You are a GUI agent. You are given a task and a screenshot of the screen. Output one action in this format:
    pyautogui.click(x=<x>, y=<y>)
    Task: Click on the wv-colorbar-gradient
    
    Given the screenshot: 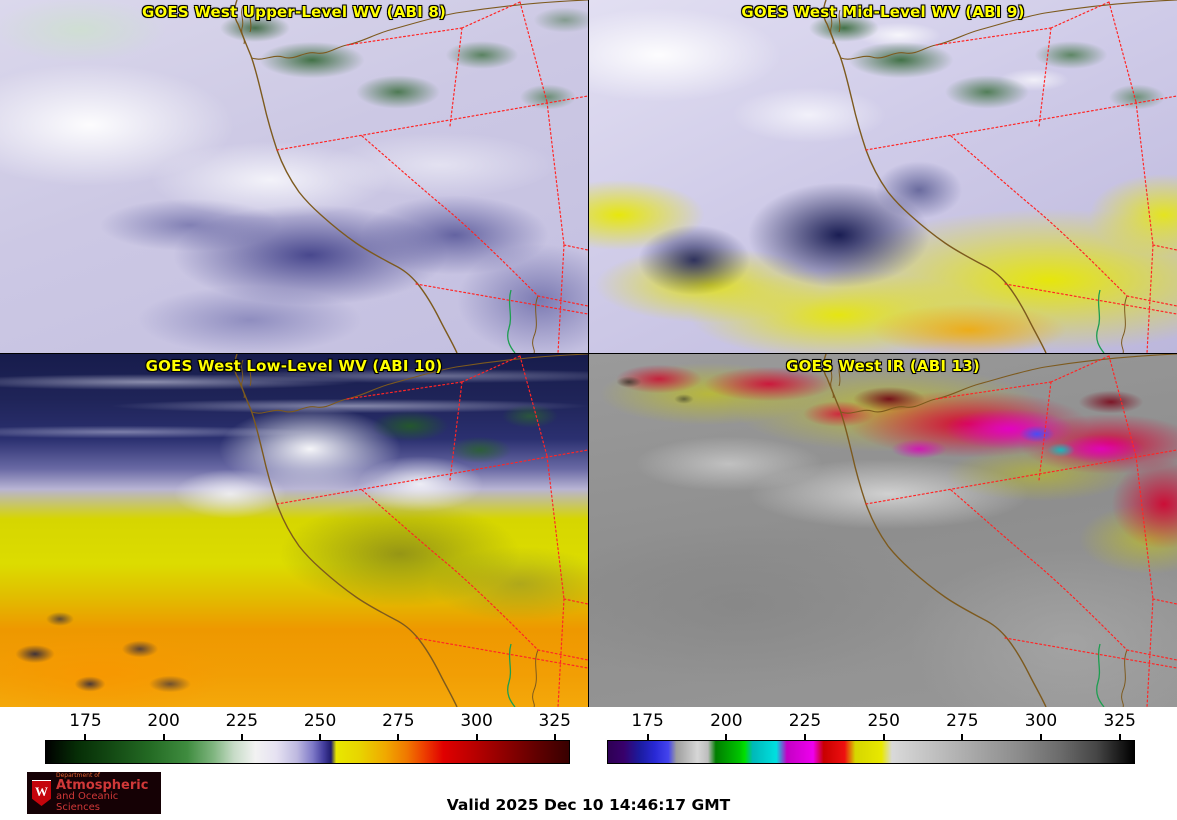 What is the action you would take?
    pyautogui.click(x=307, y=752)
    